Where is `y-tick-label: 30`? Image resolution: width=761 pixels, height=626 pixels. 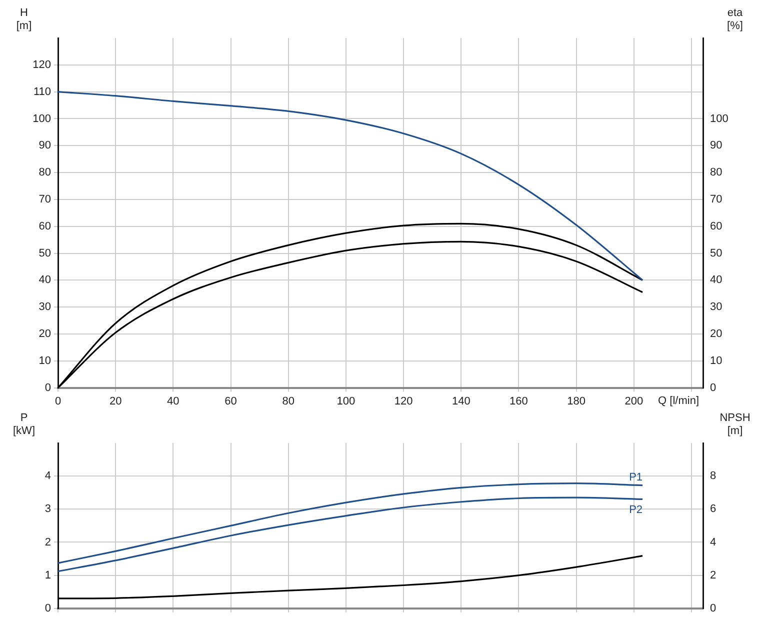 y-tick-label: 30 is located at coordinates (44, 307).